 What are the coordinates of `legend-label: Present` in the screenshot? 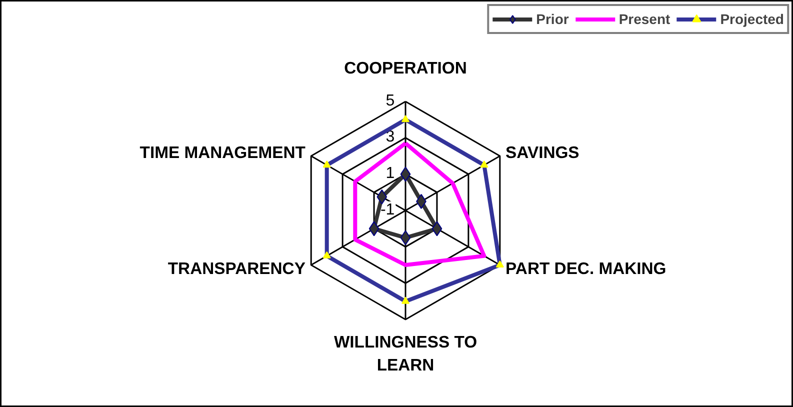 It's located at (644, 19).